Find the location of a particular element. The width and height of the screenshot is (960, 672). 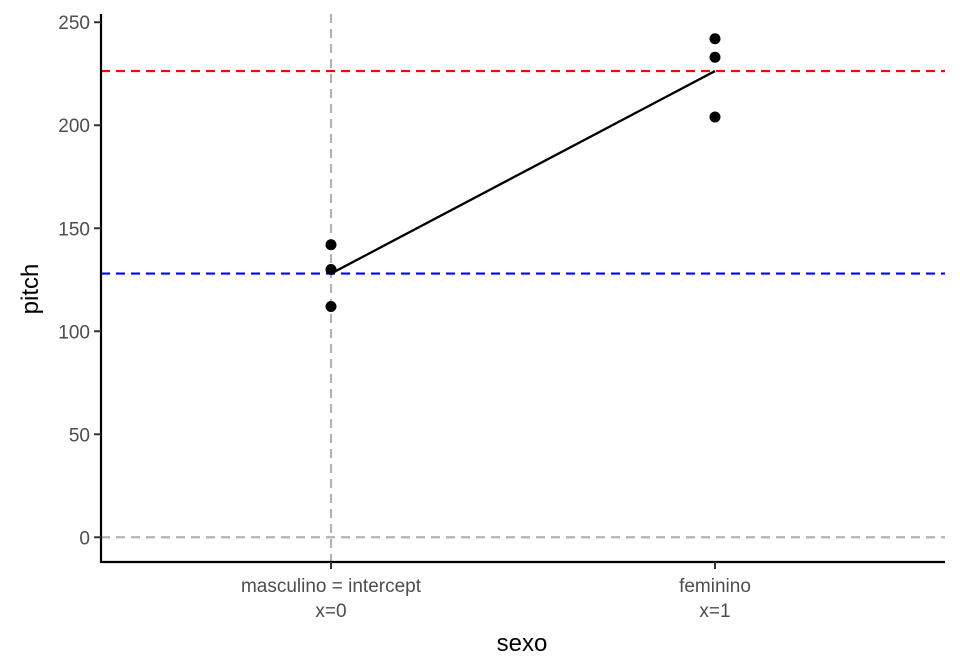

x-axis-title: sexo is located at coordinates (522, 643).